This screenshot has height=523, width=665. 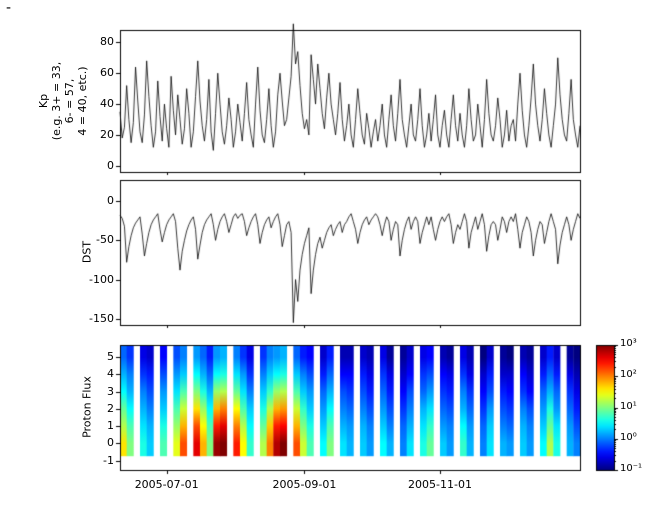 I want to click on x-tick-label: 2005-09-01, so click(x=304, y=484).